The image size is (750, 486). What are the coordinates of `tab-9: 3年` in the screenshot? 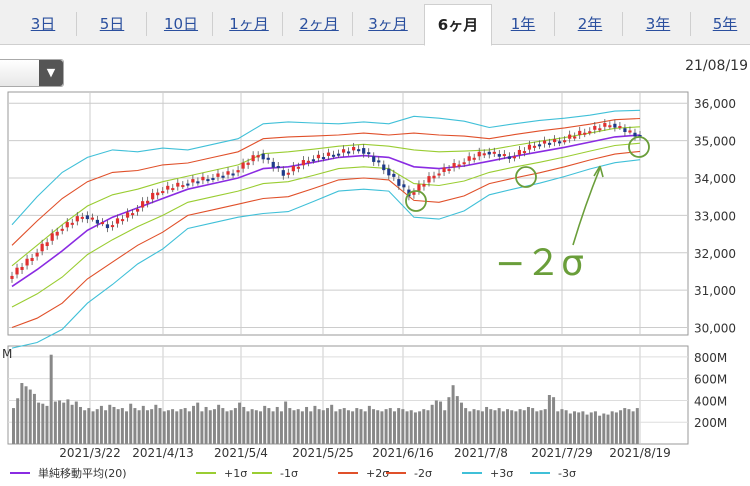 It's located at (658, 24).